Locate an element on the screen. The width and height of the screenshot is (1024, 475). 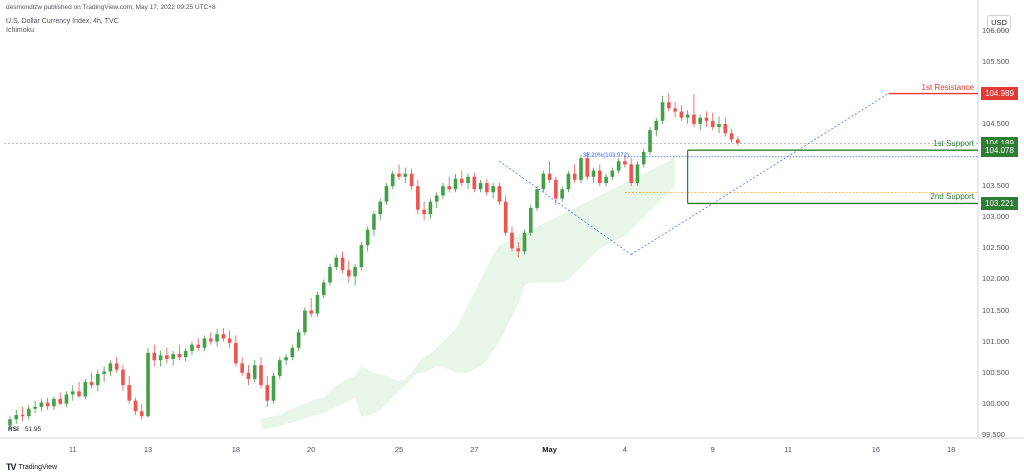
time-tick-label: 25 is located at coordinates (399, 449).